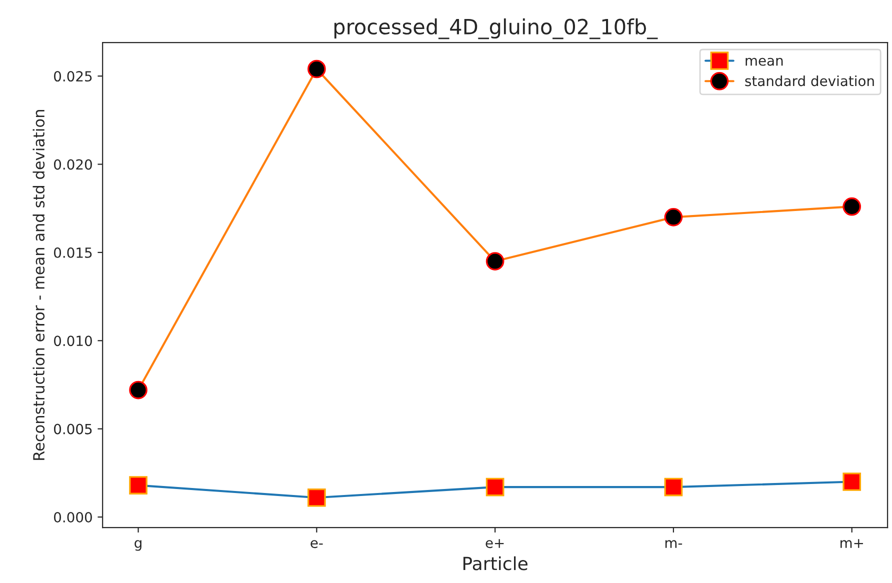 The image size is (892, 583). I want to click on x-tick-label: g, so click(138, 545).